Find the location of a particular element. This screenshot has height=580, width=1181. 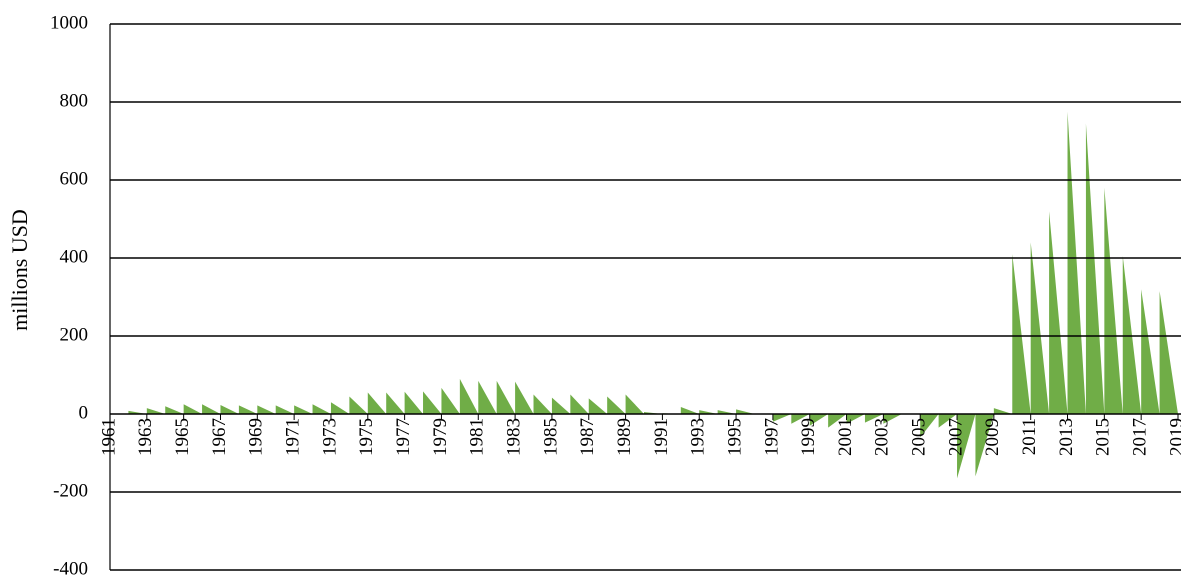

x-tick-label: 1995 is located at coordinates (734, 437).